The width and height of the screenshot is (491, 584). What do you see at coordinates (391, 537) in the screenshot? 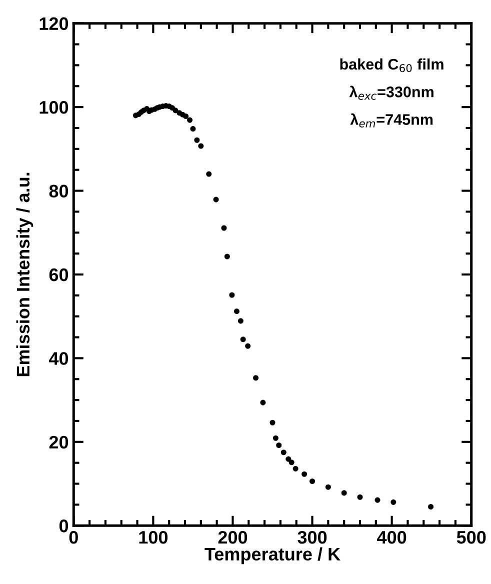
I see `x-tick-label: 400` at bounding box center [391, 537].